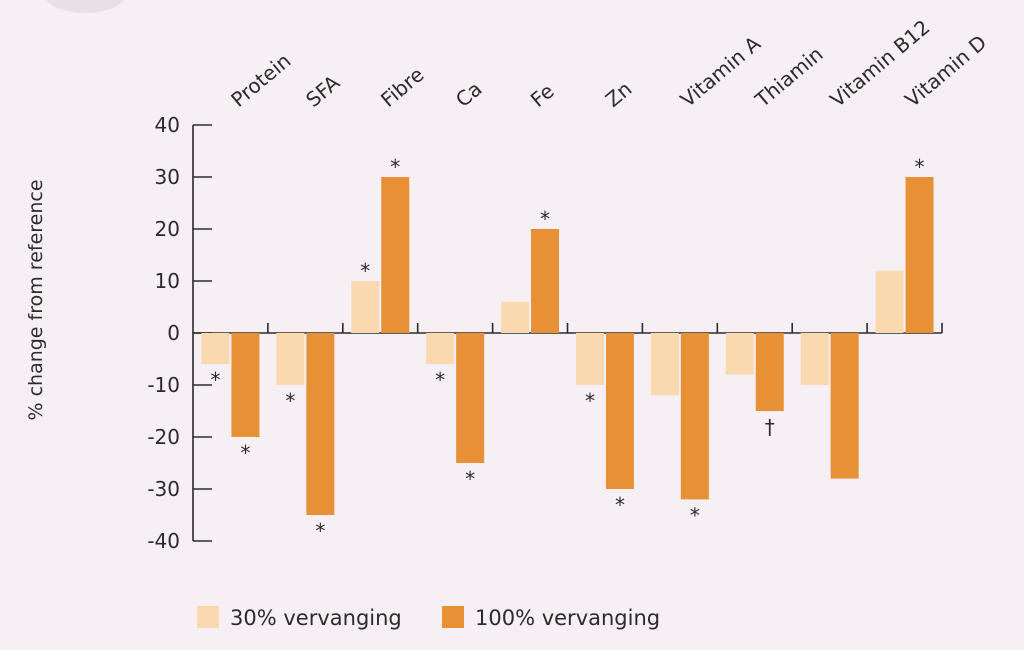 Image resolution: width=1024 pixels, height=650 pixels. Describe the element at coordinates (469, 94) in the screenshot. I see `x-category-label: Ca` at that location.